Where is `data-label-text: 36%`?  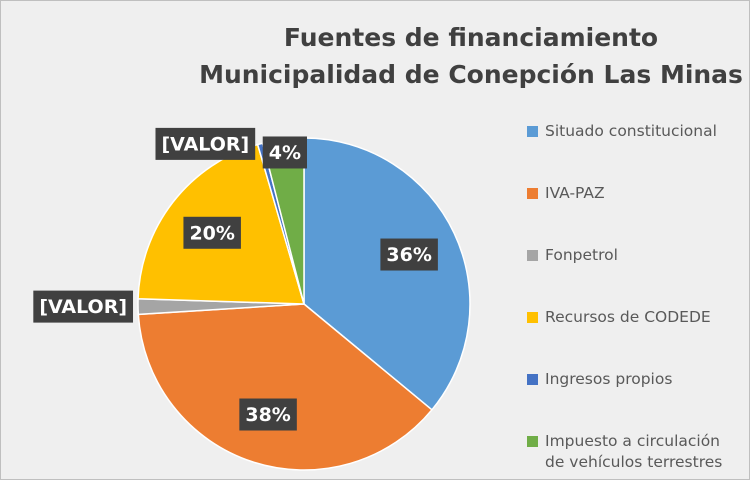
data-label-text: 36% is located at coordinates (408, 255).